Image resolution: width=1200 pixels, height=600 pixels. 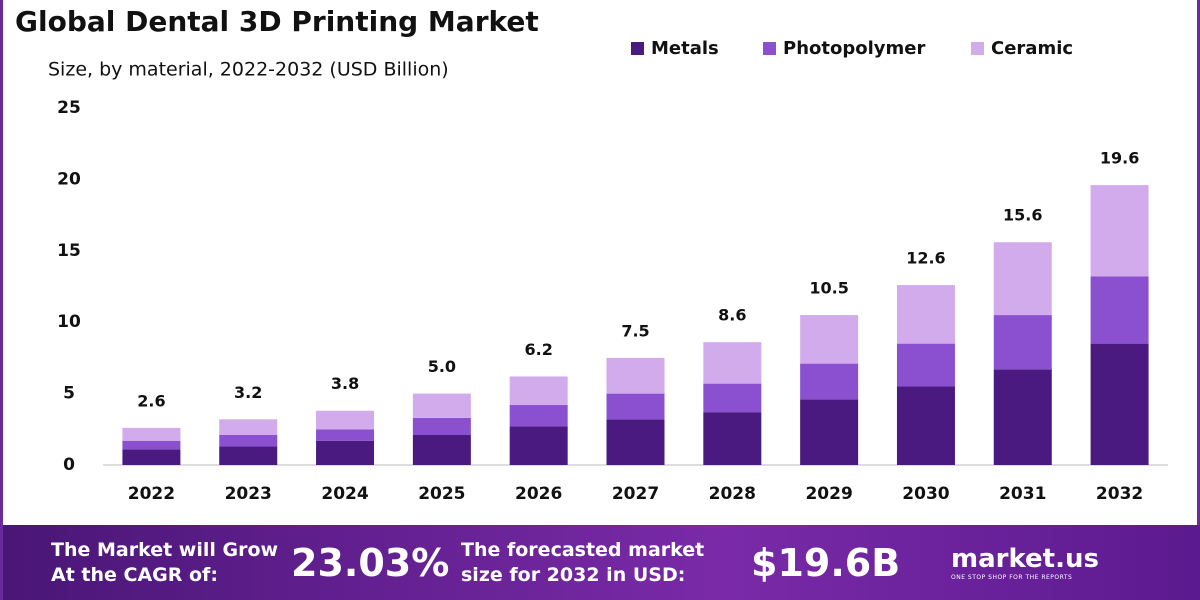 What do you see at coordinates (538, 494) in the screenshot?
I see `x-tick-label: 2026` at bounding box center [538, 494].